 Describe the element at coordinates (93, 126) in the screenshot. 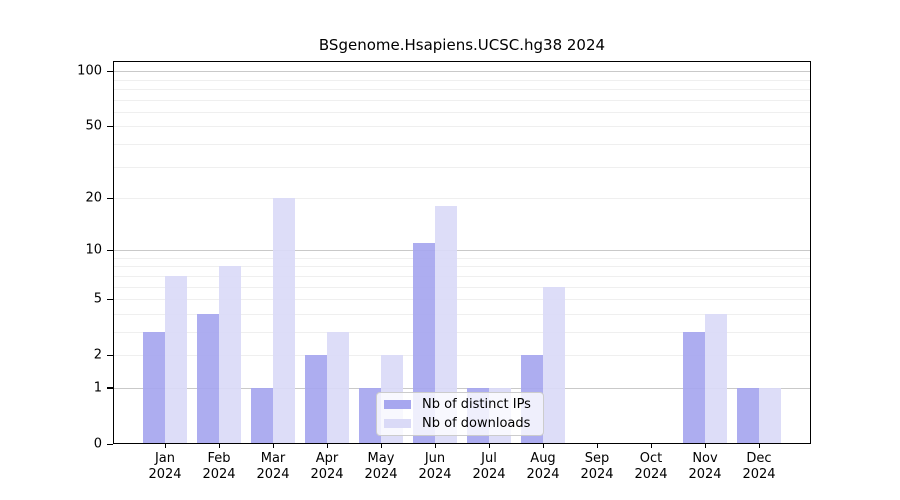

I see `y-axis-label: 50` at that location.